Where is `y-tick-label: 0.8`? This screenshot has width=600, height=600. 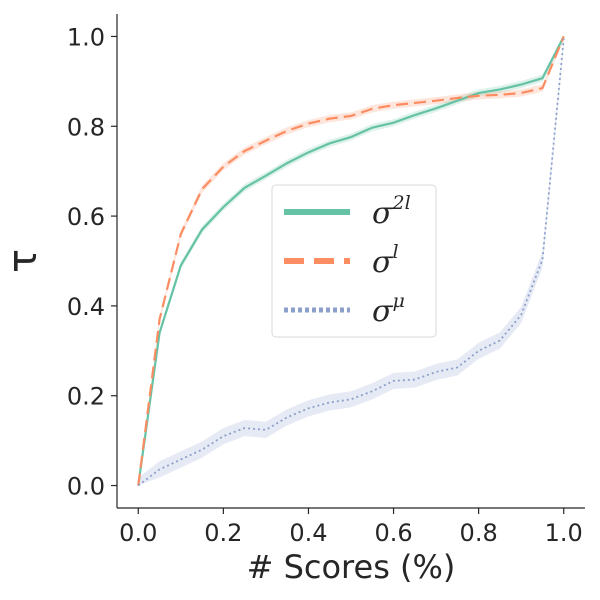 y-tick-label: 0.8 is located at coordinates (86, 127).